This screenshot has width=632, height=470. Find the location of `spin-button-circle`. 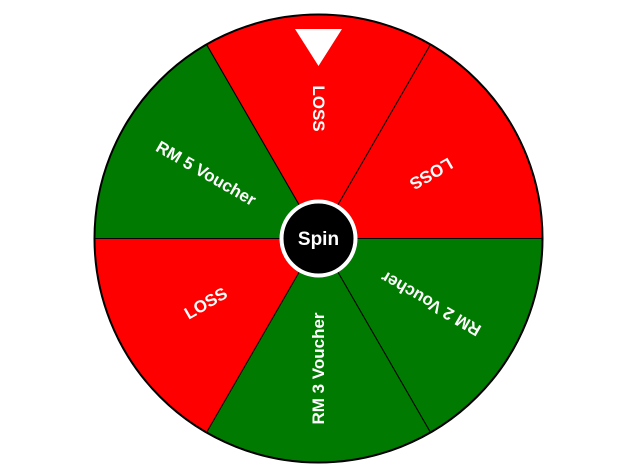

spin-button-circle is located at coordinates (318, 238).